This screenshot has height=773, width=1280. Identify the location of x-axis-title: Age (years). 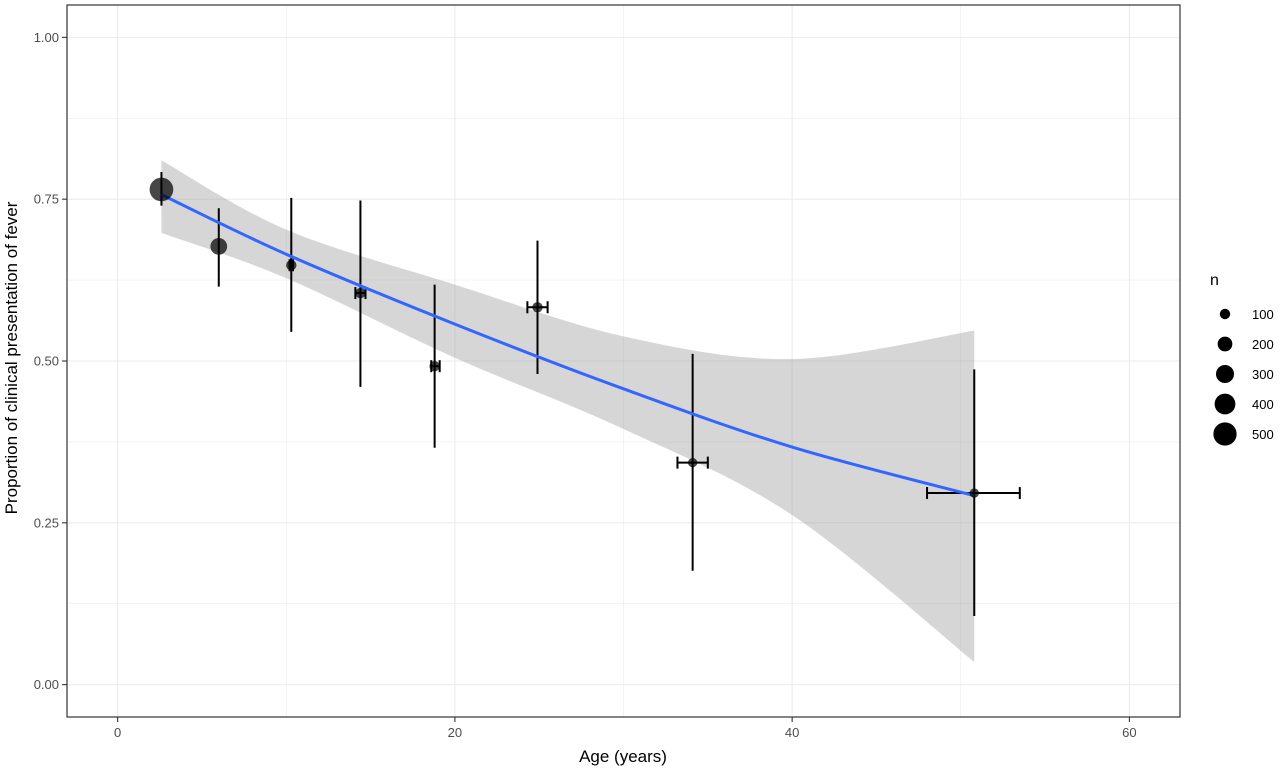
(623, 756).